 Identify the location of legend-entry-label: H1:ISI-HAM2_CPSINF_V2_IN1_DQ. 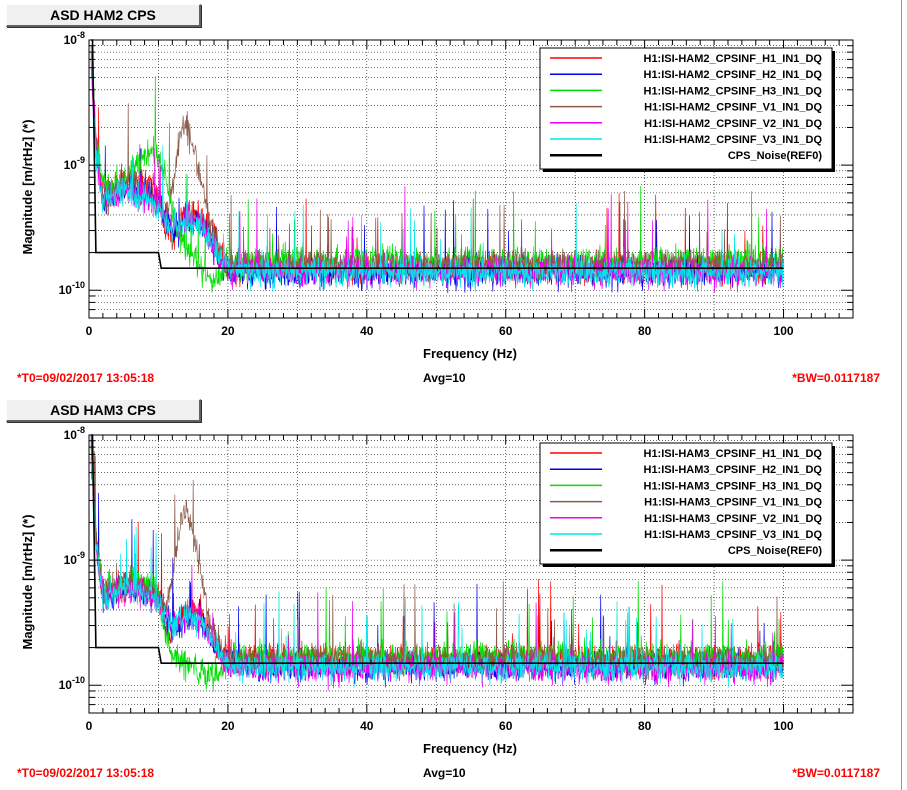
(733, 124).